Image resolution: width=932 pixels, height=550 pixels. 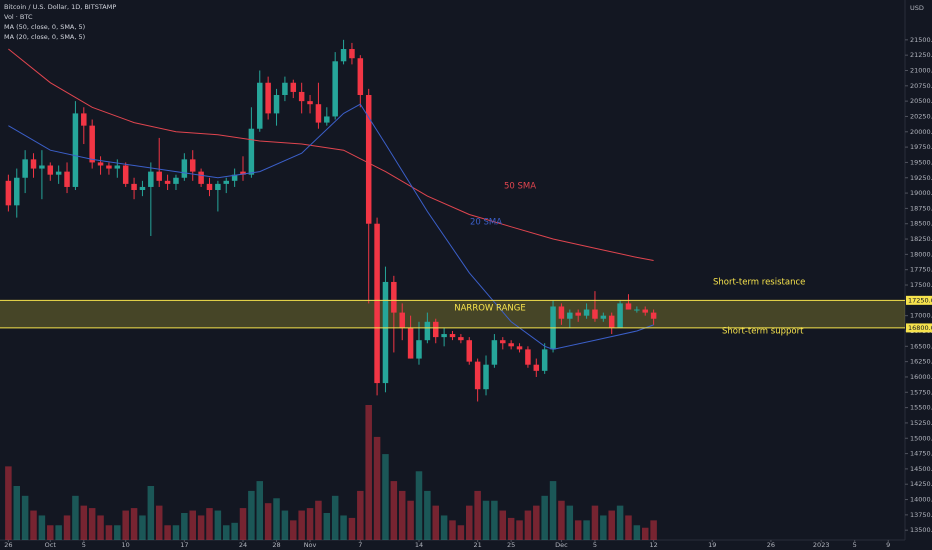 What do you see at coordinates (921, 316) in the screenshot?
I see `y-tick-label: 17000.00` at bounding box center [921, 316].